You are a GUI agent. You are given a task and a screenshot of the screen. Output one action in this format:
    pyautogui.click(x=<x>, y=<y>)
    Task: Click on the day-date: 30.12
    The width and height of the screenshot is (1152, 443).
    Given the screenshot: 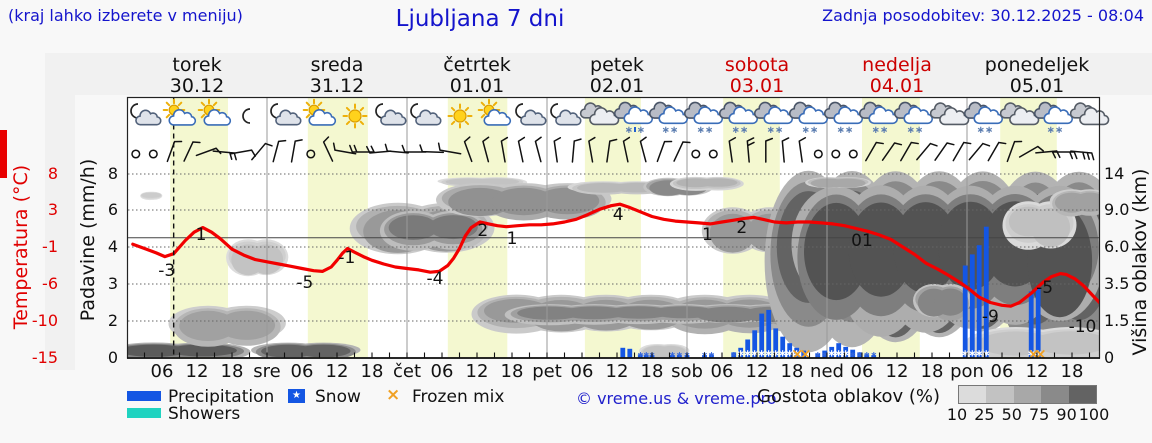 What is the action you would take?
    pyautogui.click(x=197, y=86)
    